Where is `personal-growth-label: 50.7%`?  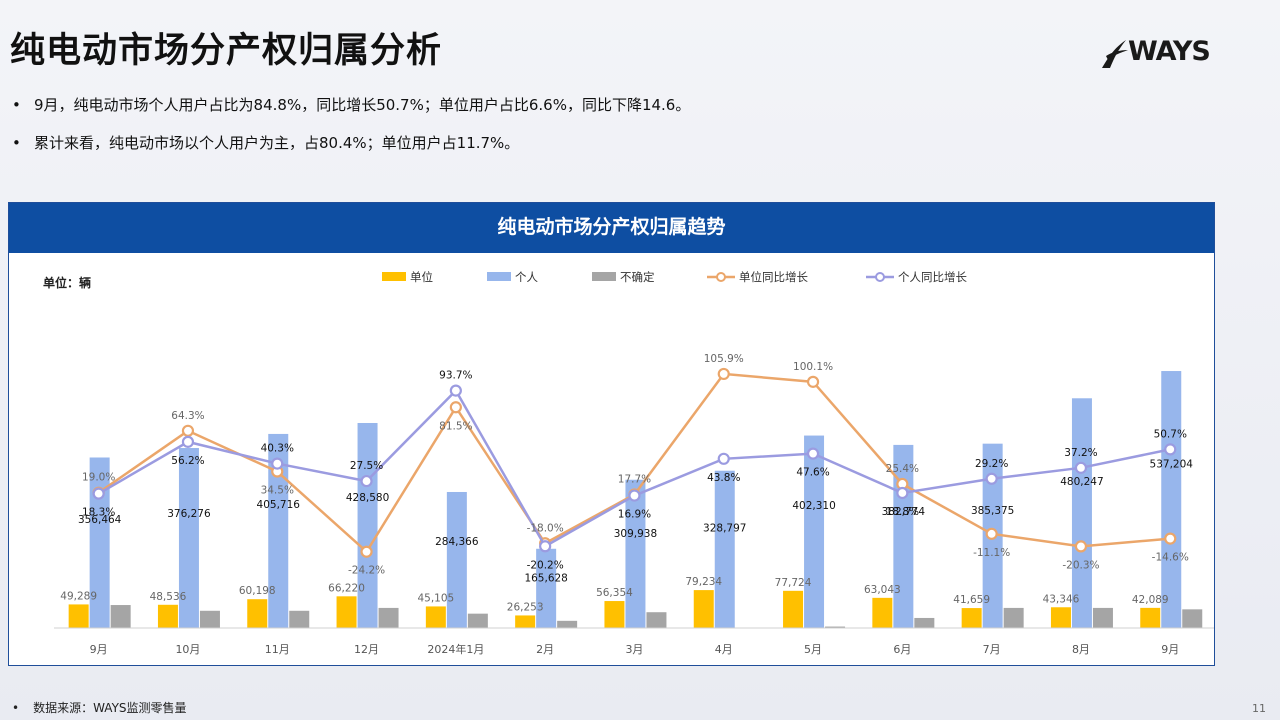
personal-growth-label: 50.7% is located at coordinates (1170, 434).